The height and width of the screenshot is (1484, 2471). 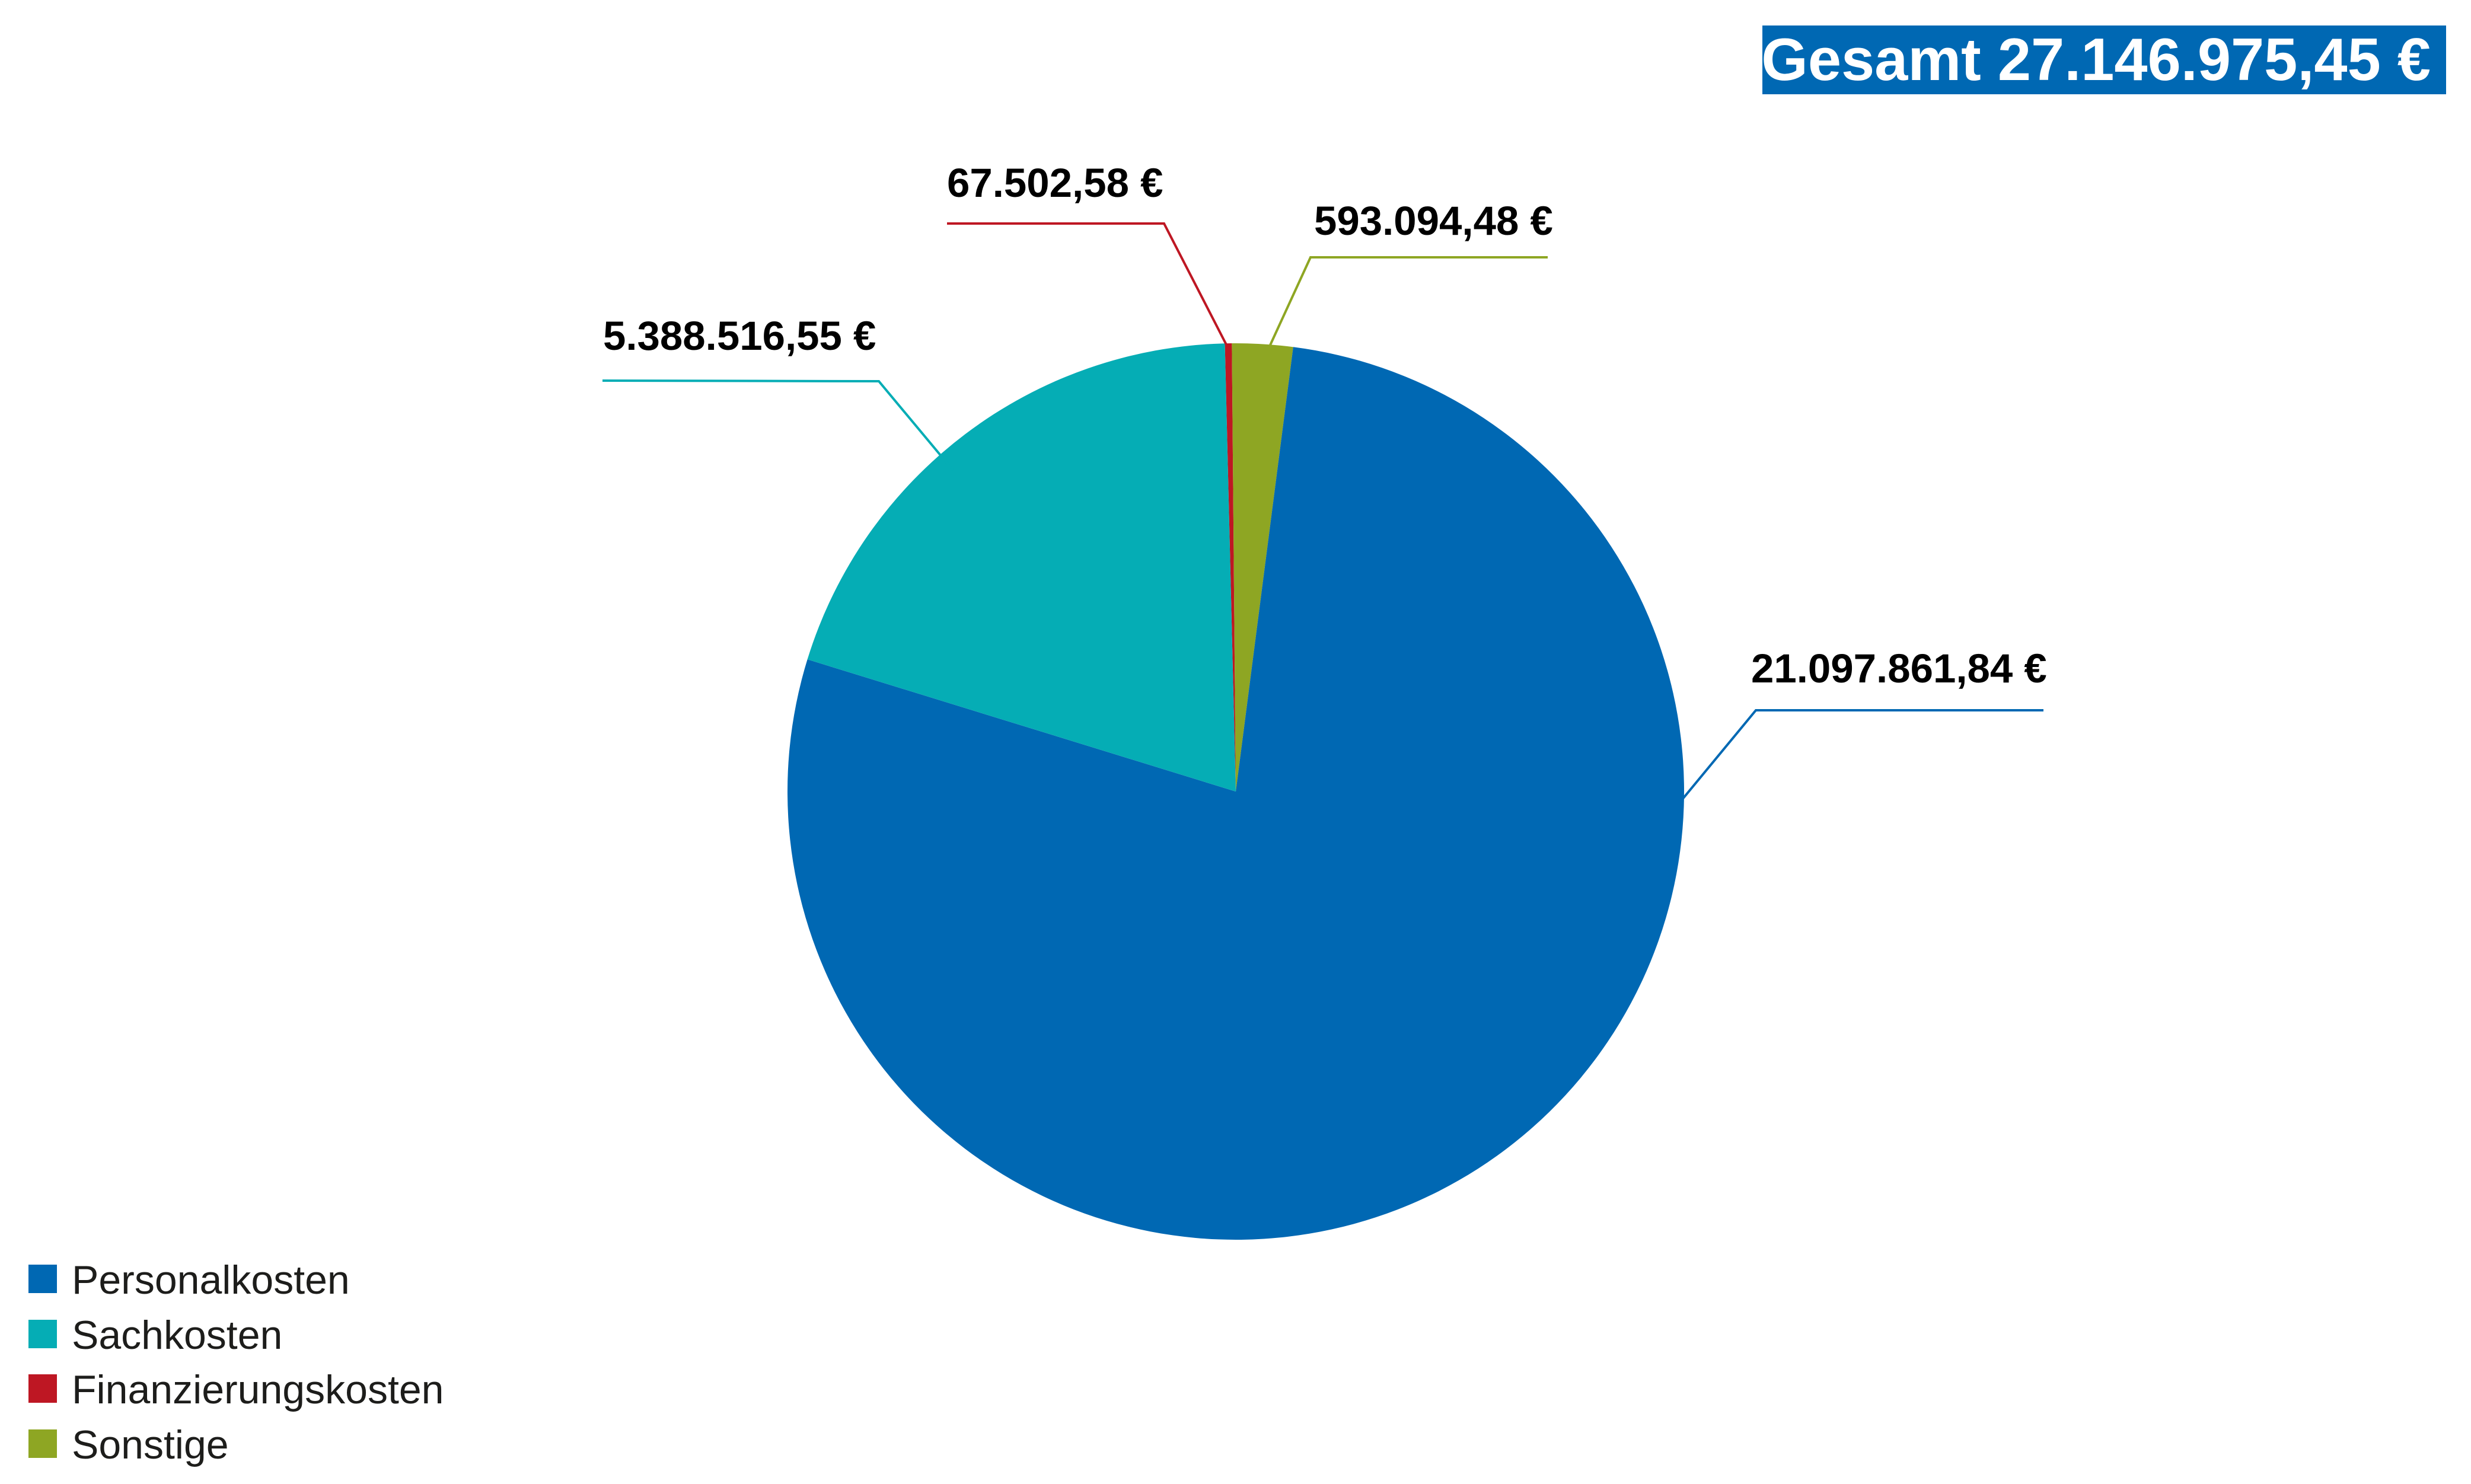 I want to click on value-label-finanzierungskosten: 67.502,58 €, so click(x=1055, y=183).